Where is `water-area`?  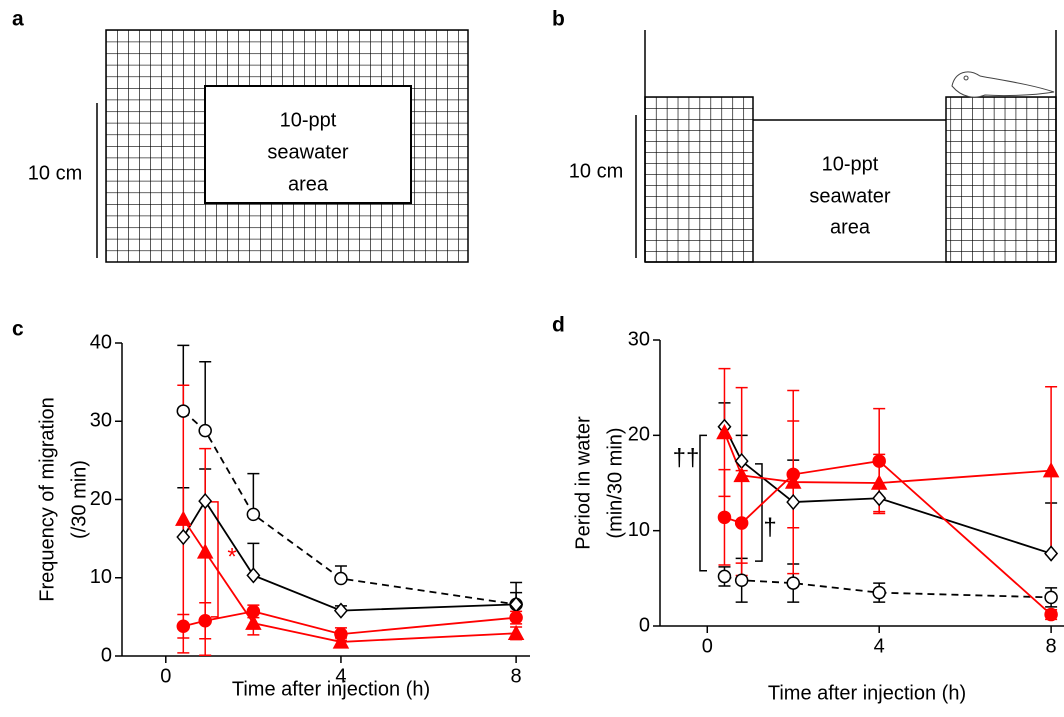 water-area is located at coordinates (308, 144).